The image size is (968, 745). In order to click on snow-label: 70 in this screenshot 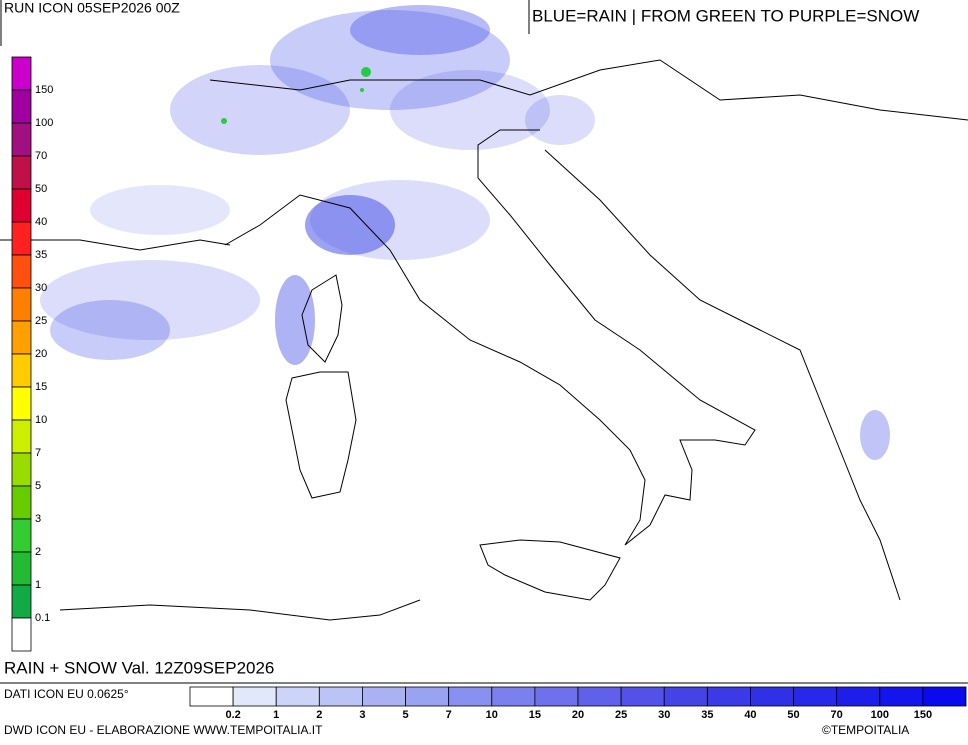, I will do `click(41, 156)`.